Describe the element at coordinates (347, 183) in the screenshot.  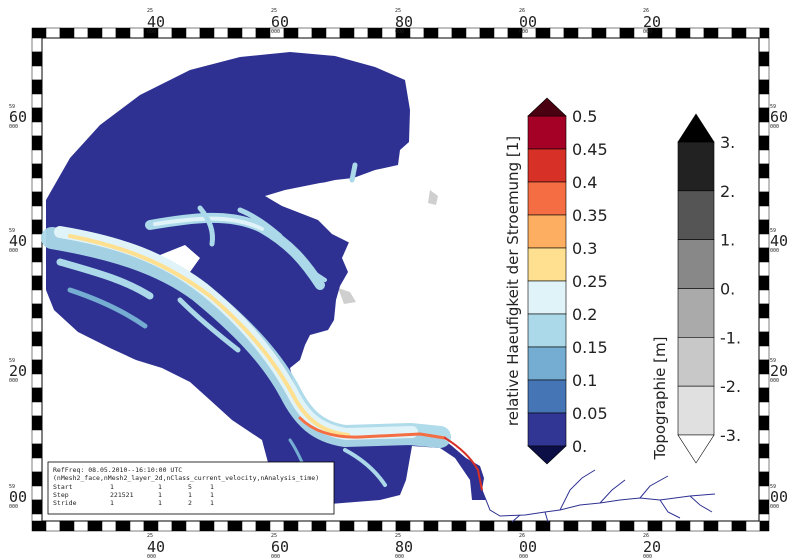
I see `land-island-east` at that location.